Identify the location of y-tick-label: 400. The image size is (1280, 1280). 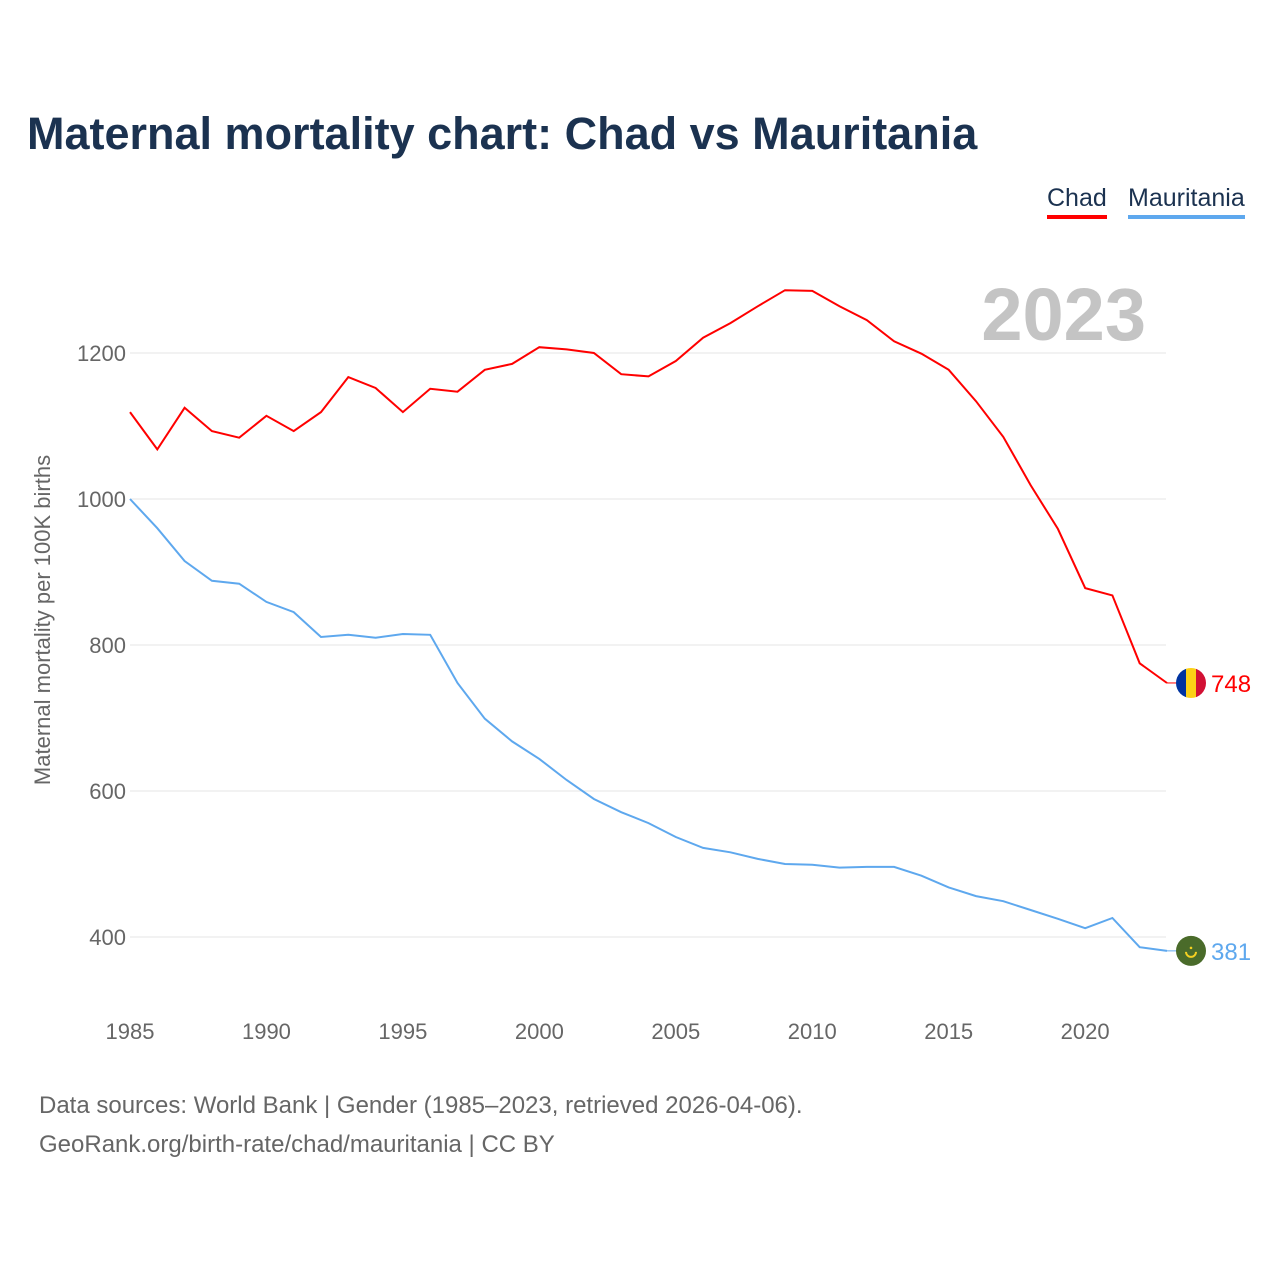
(107, 937).